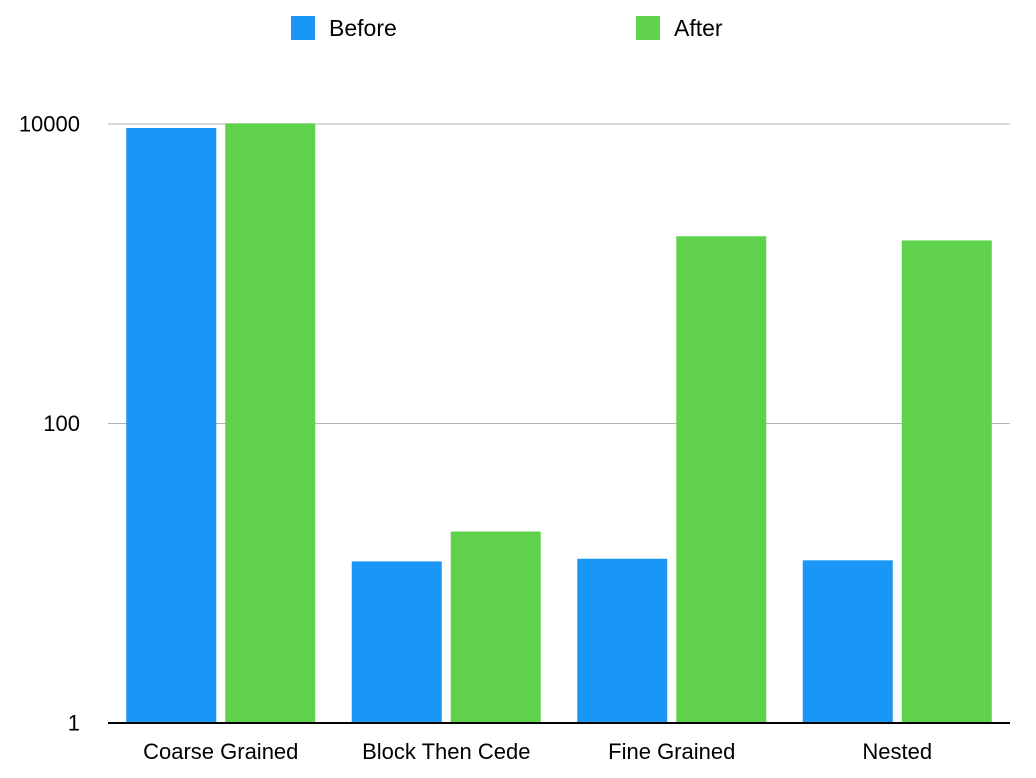  Describe the element at coordinates (648, 28) in the screenshot. I see `legend-swatch-after` at that location.